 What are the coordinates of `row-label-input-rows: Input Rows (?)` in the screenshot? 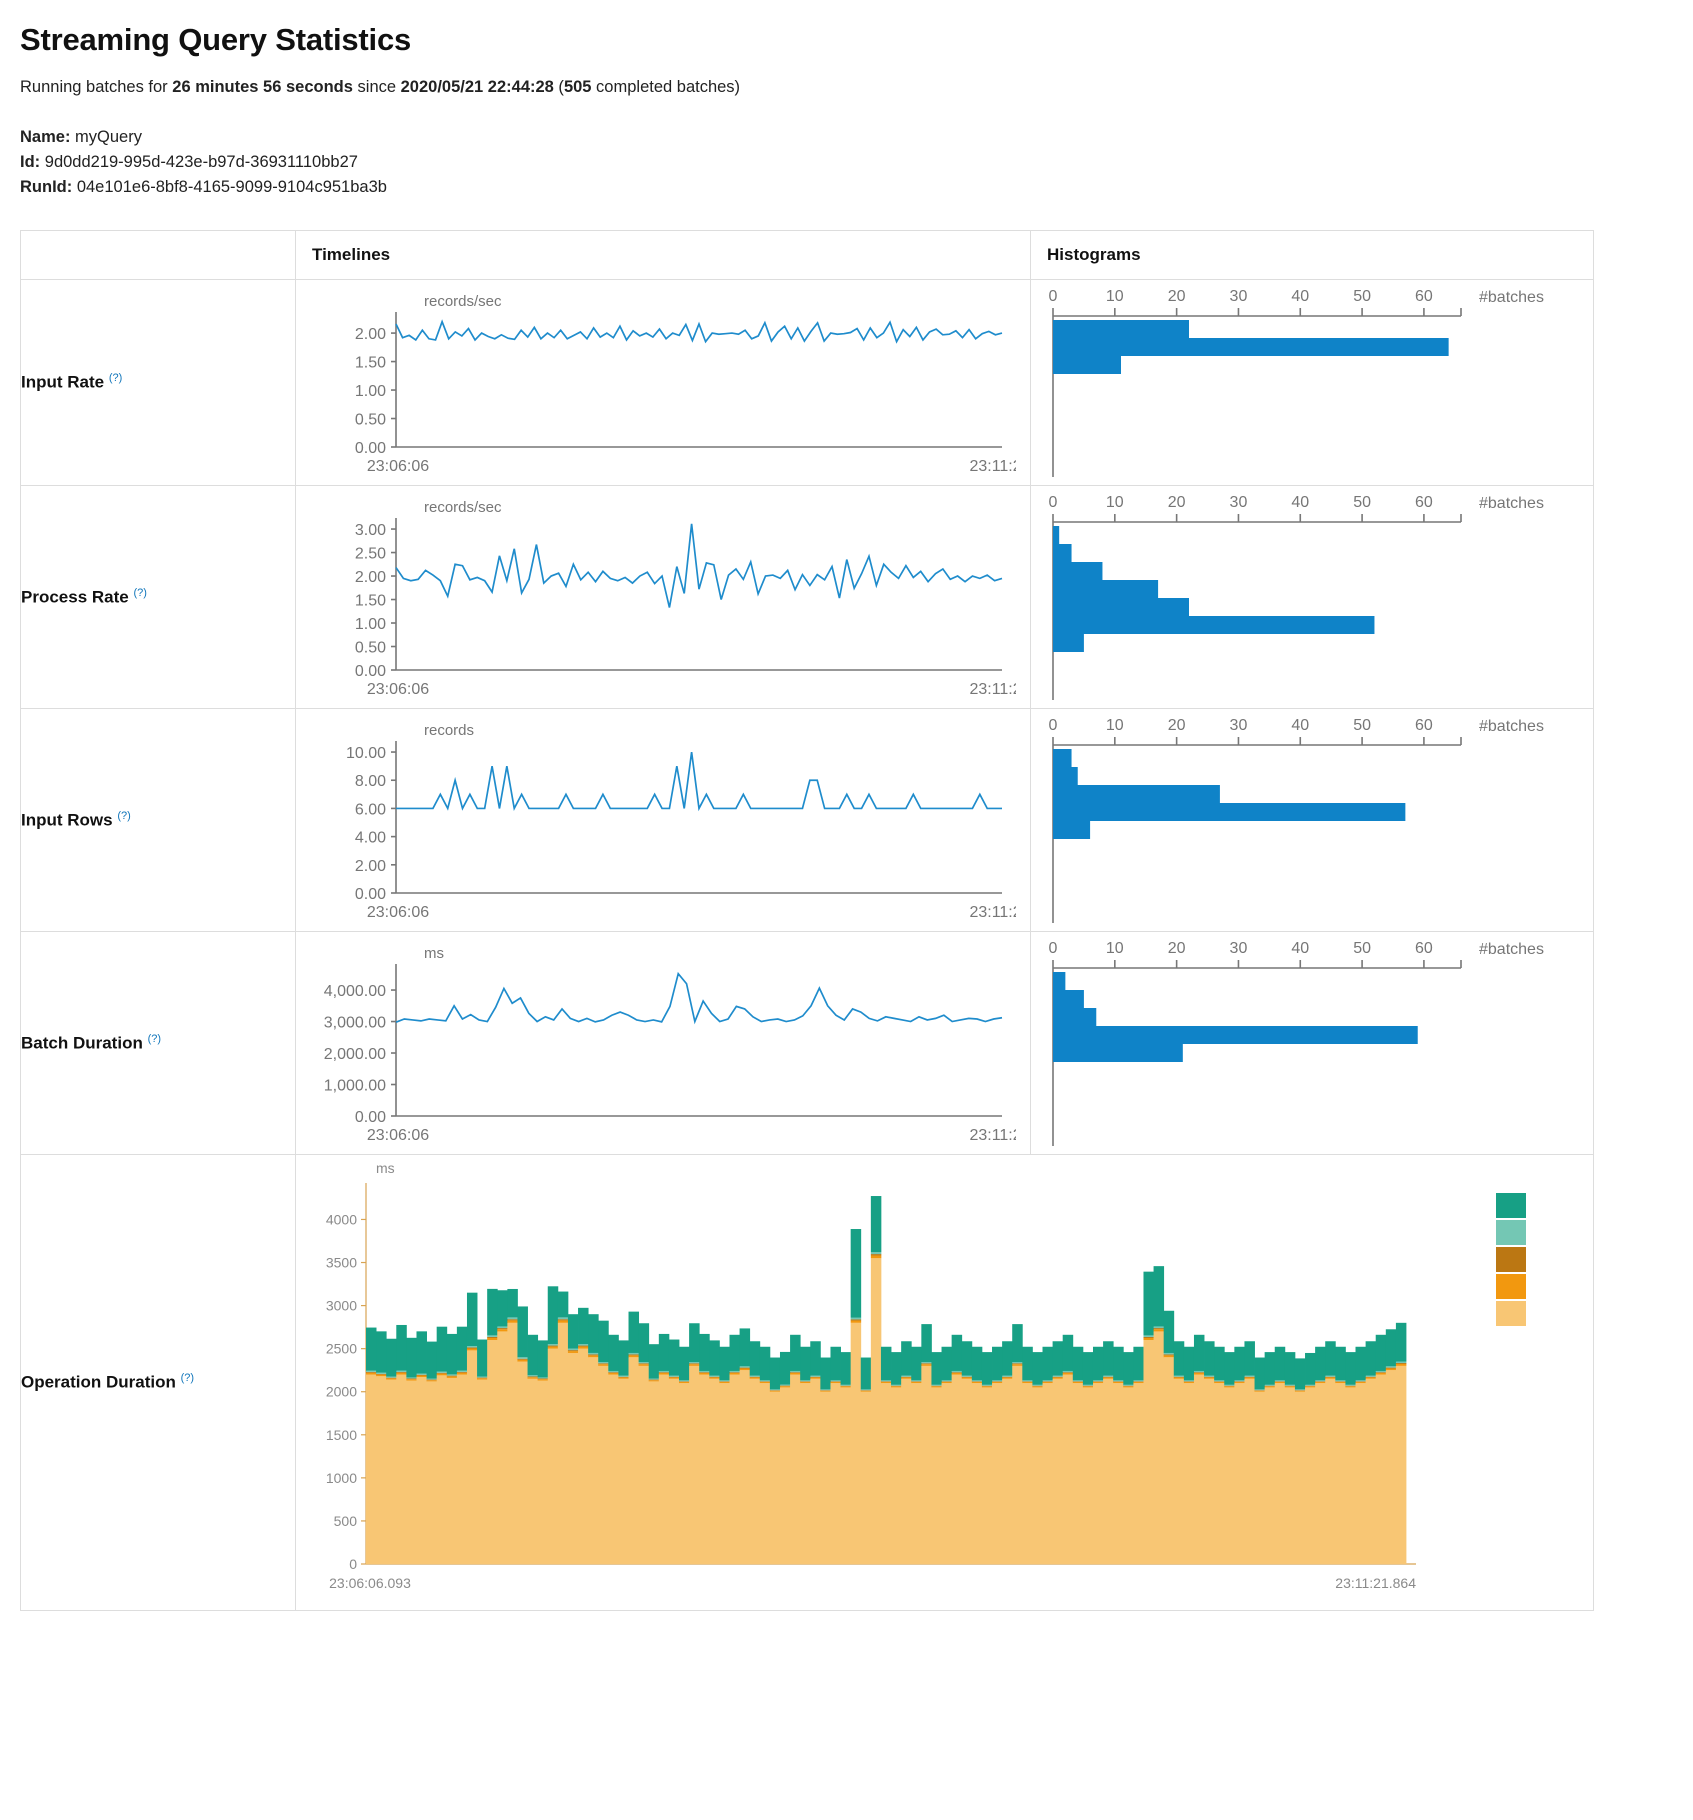 It's located at (158, 820).